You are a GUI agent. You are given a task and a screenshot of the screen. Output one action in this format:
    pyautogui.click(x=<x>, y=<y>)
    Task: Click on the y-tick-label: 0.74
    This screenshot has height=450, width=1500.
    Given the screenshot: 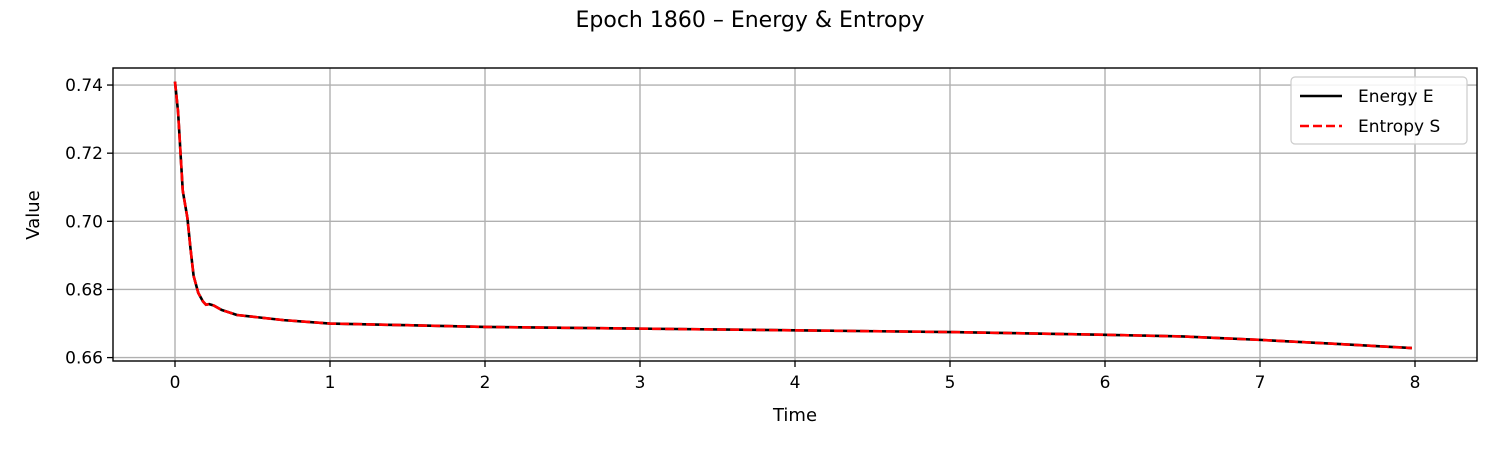 What is the action you would take?
    pyautogui.click(x=84, y=86)
    